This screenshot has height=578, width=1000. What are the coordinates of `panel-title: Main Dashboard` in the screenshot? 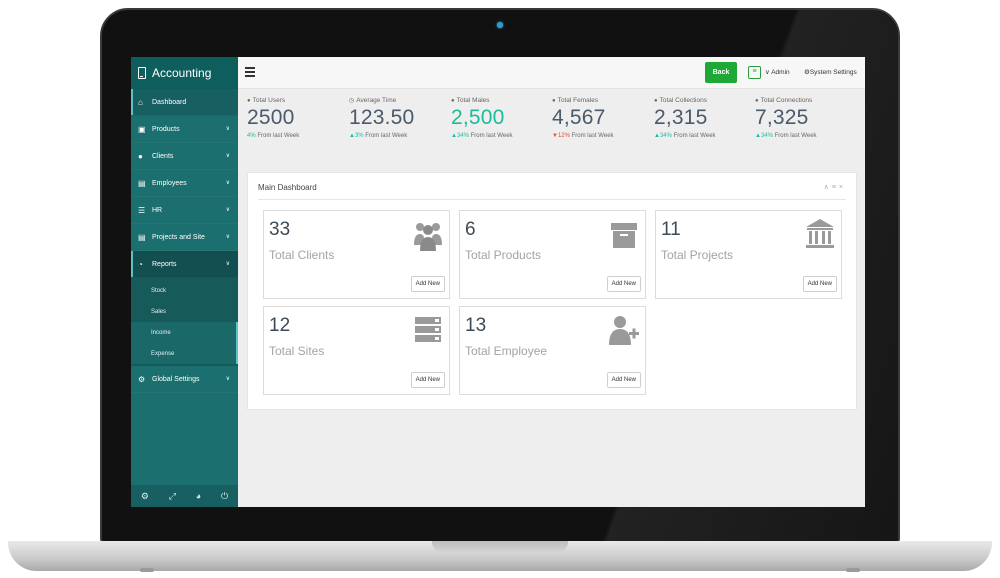 It's located at (287, 187).